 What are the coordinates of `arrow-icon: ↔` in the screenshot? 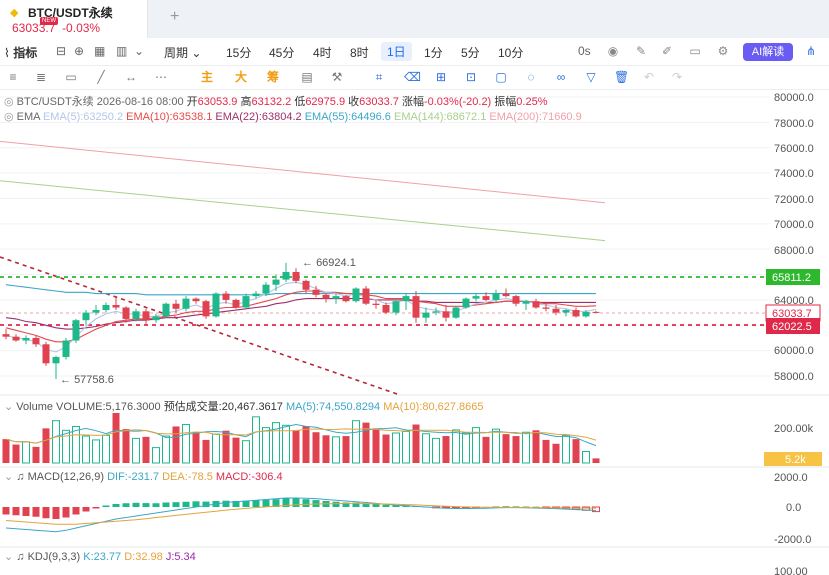 It's located at (131, 77).